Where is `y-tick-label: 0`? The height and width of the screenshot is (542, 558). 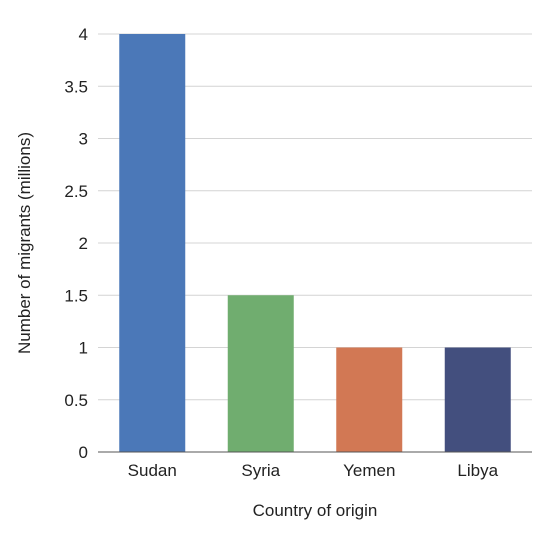 y-tick-label: 0 is located at coordinates (83, 452).